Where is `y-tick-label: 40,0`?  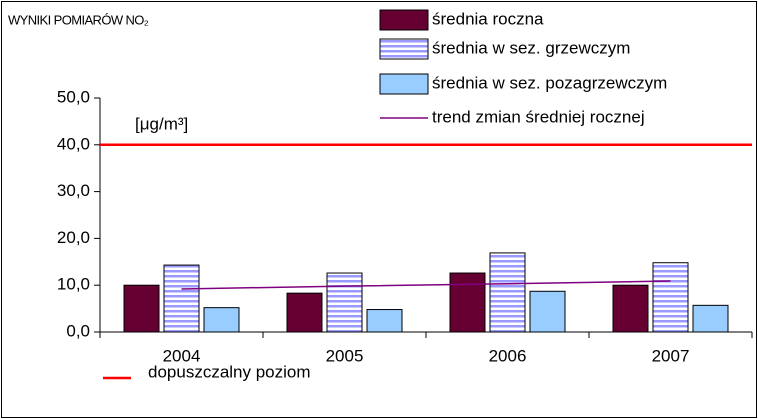 y-tick-label: 40,0 is located at coordinates (73, 143).